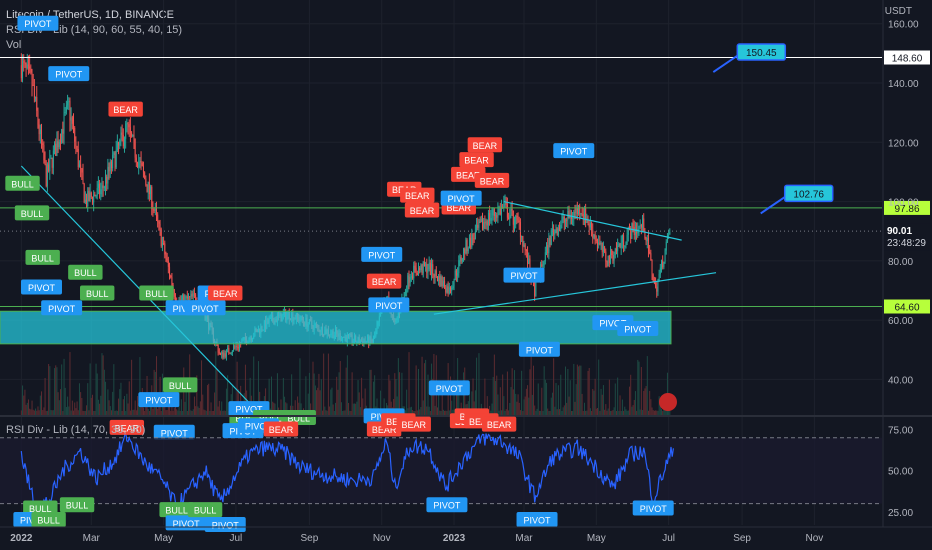 This screenshot has width=932, height=550. I want to click on rsi-title: RSI Div - Lib (14, 70, 30, 90), so click(76, 430).